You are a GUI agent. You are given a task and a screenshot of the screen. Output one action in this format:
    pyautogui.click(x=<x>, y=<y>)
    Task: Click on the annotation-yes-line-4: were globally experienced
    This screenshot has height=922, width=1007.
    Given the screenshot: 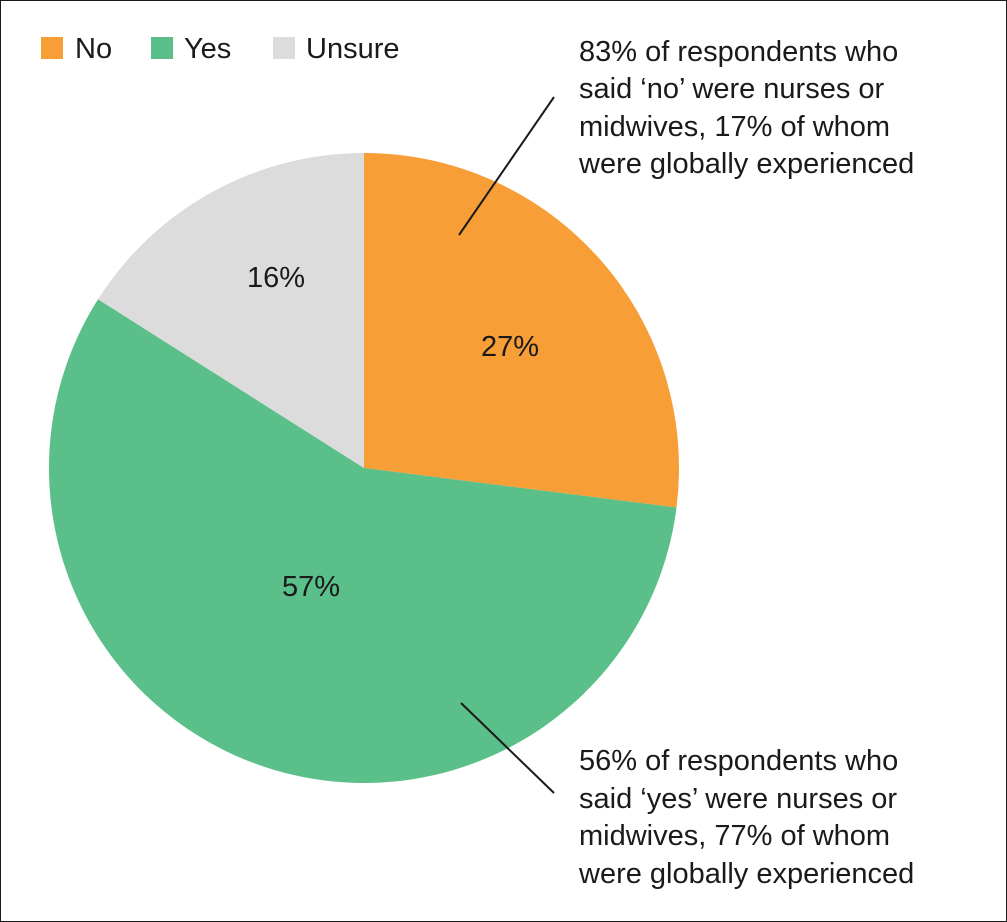 What is the action you would take?
    pyautogui.click(x=746, y=874)
    